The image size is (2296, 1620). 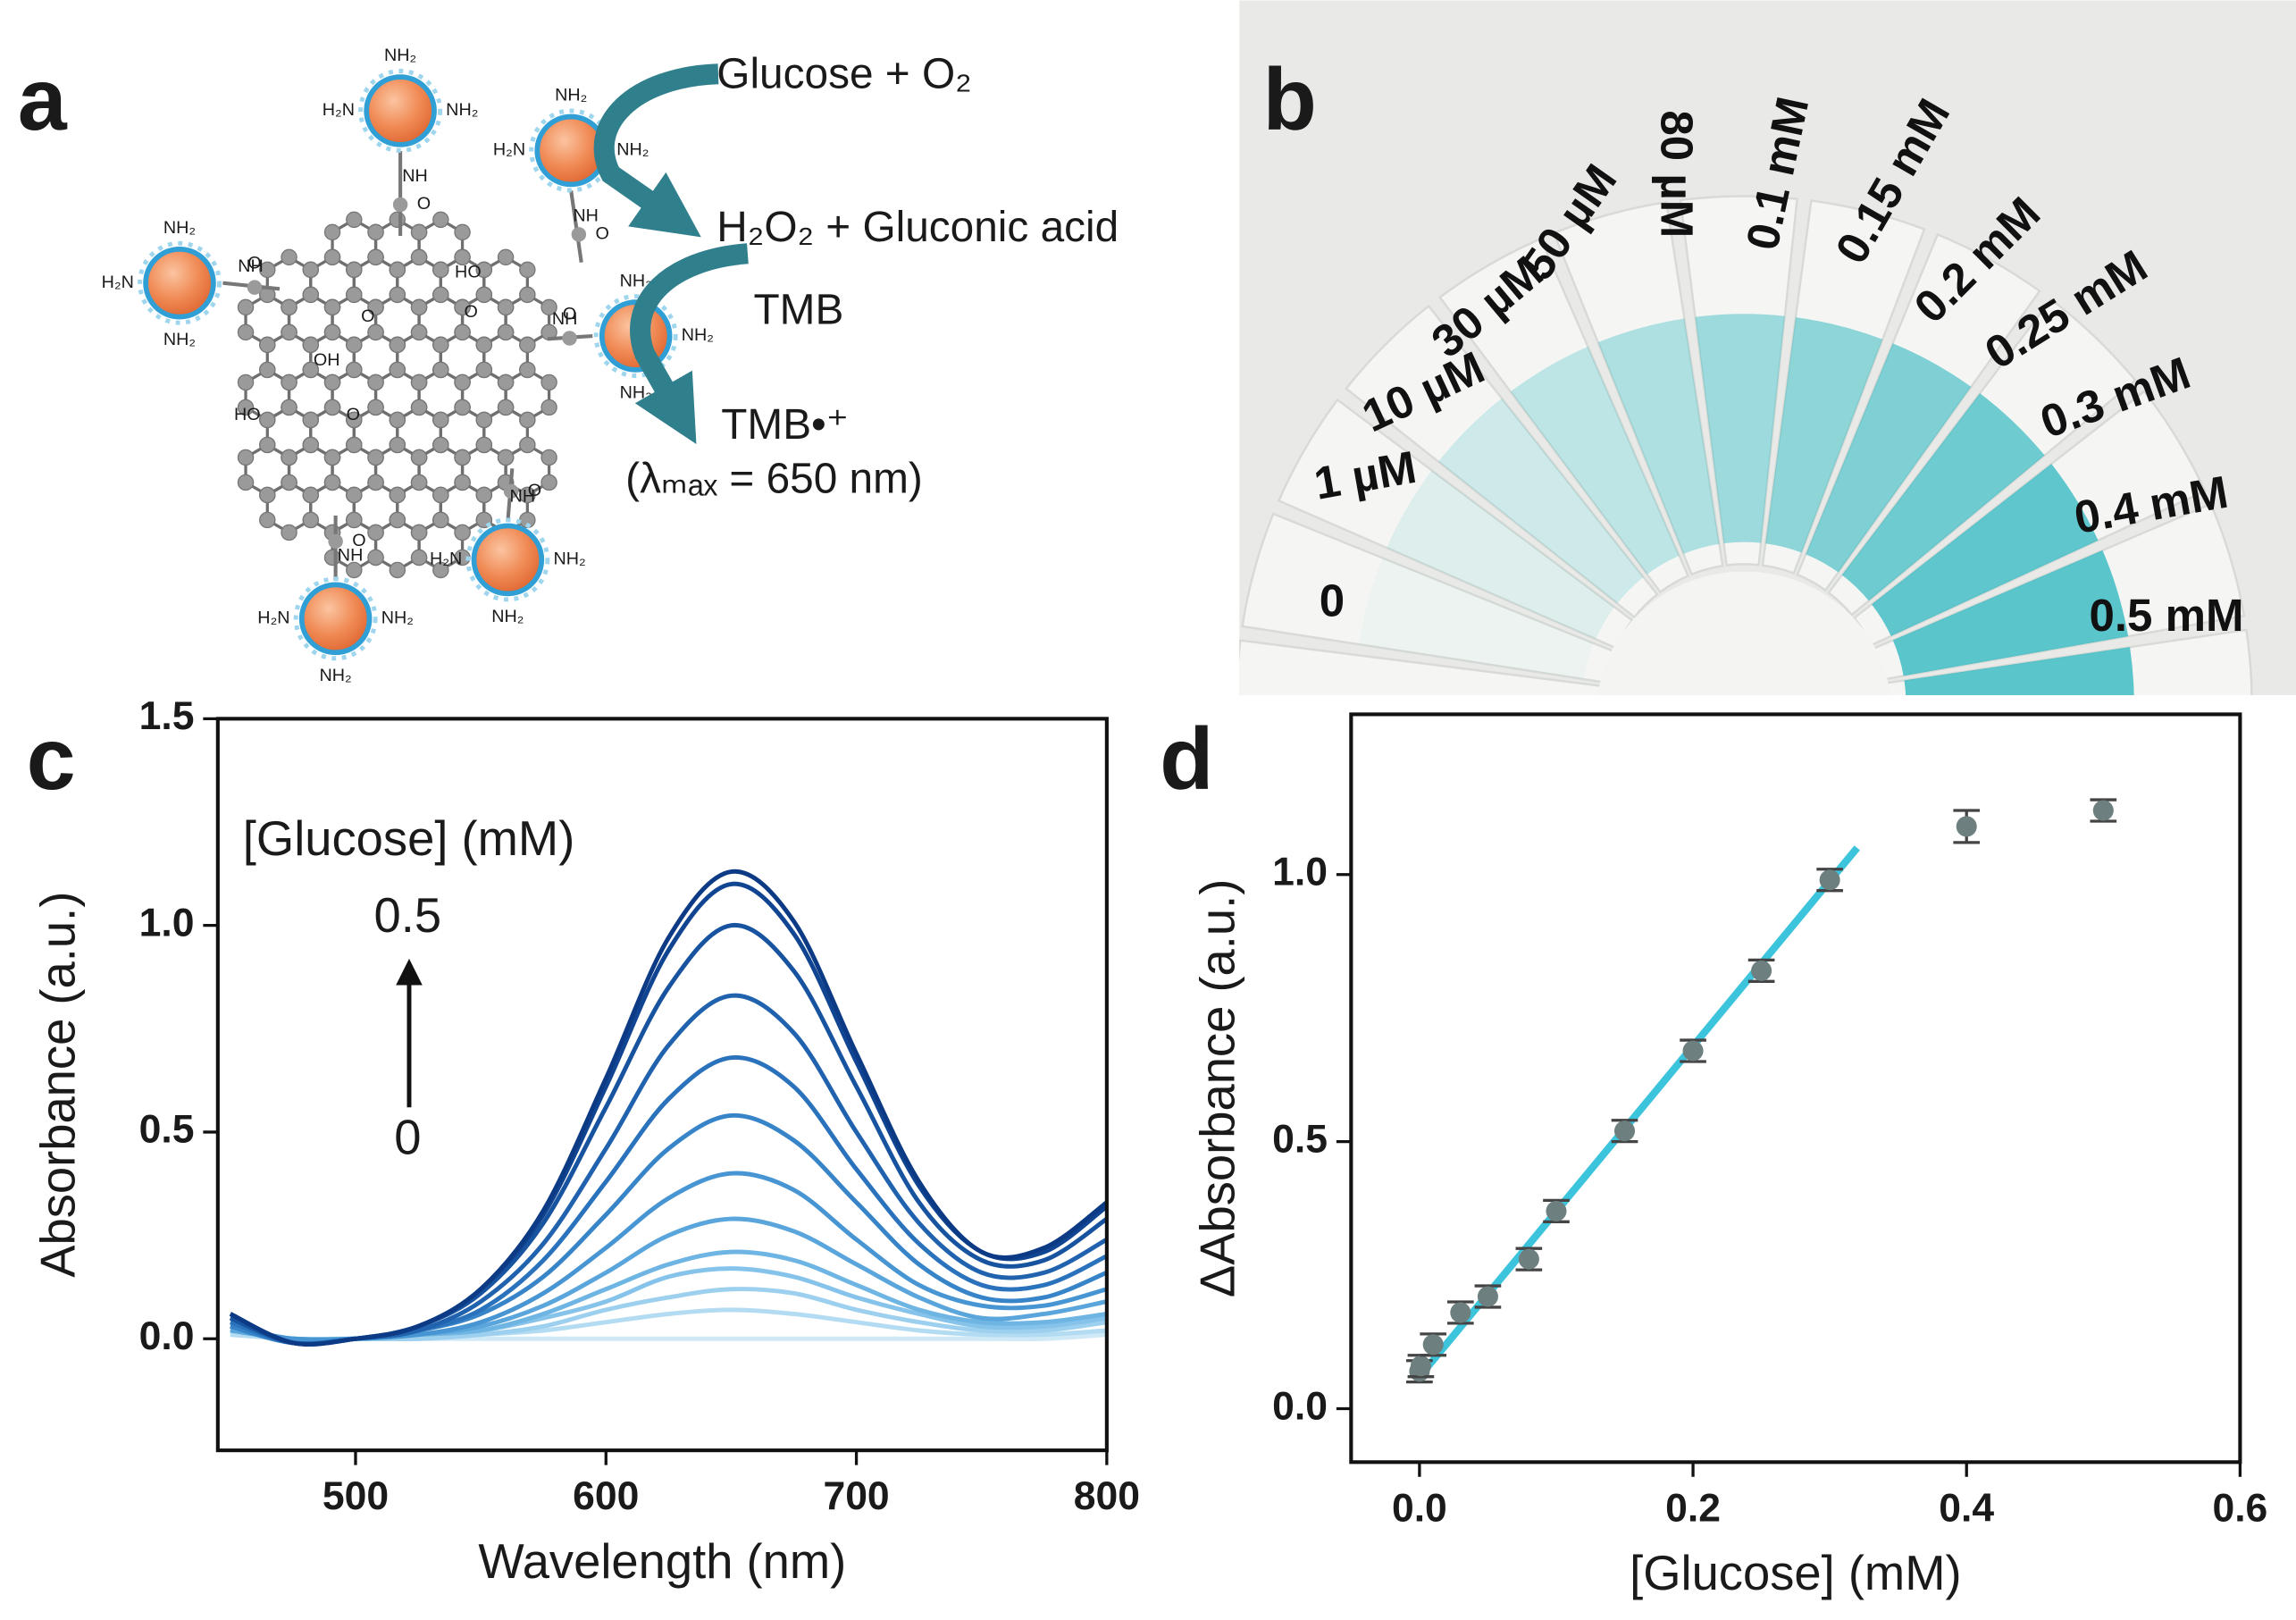 I want to click on linker, so click(x=576, y=226).